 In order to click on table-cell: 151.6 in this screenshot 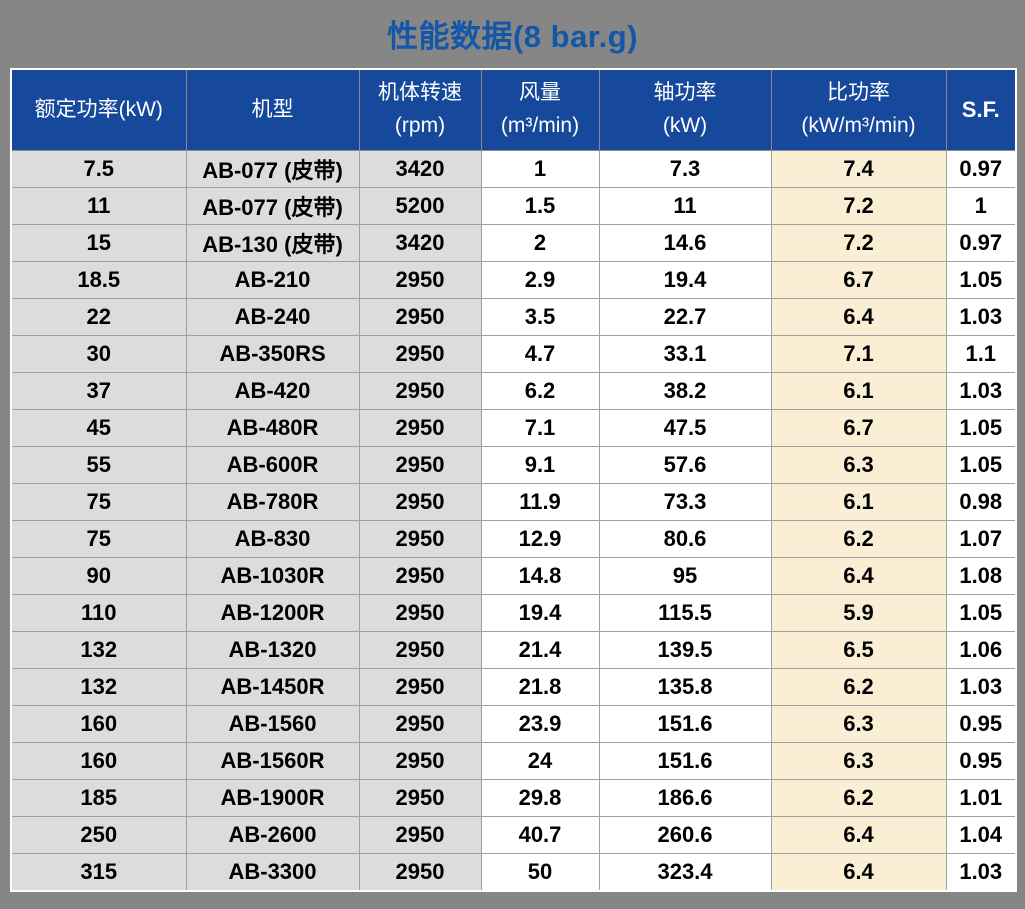, I will do `click(685, 724)`.